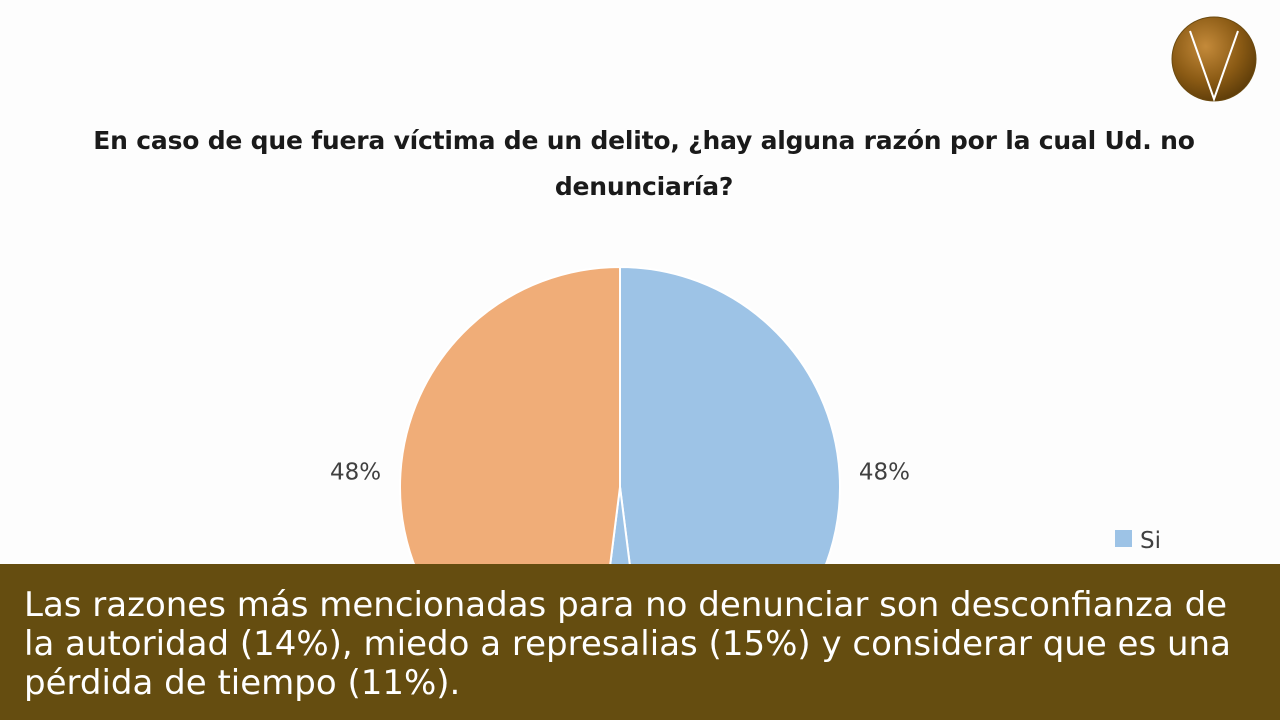 This screenshot has height=720, width=1280. What do you see at coordinates (1214, 59) in the screenshot?
I see `v-brand-logo-icon` at bounding box center [1214, 59].